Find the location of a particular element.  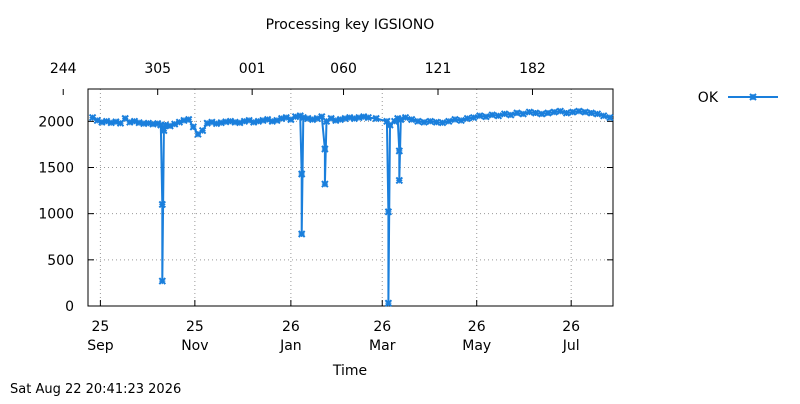

x-tick-label-month: Sep is located at coordinates (100, 346).